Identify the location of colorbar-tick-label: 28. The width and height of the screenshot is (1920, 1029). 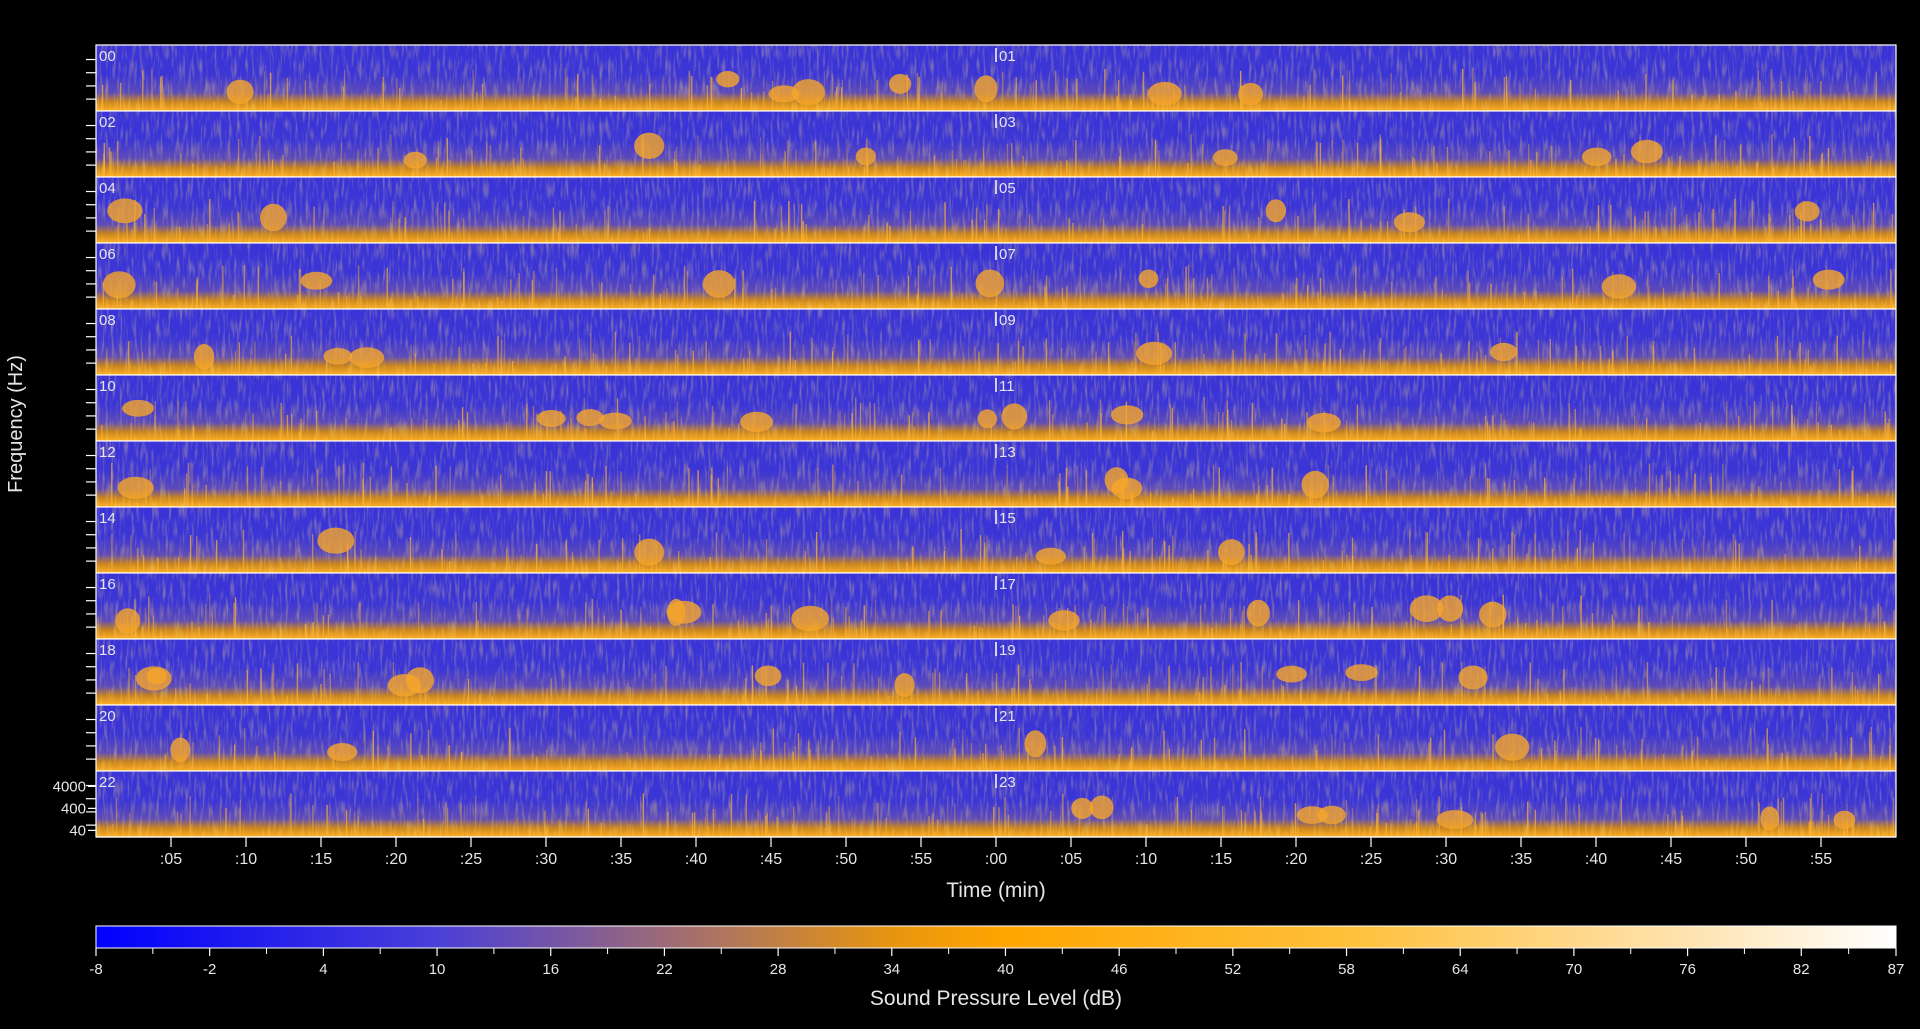
(778, 969).